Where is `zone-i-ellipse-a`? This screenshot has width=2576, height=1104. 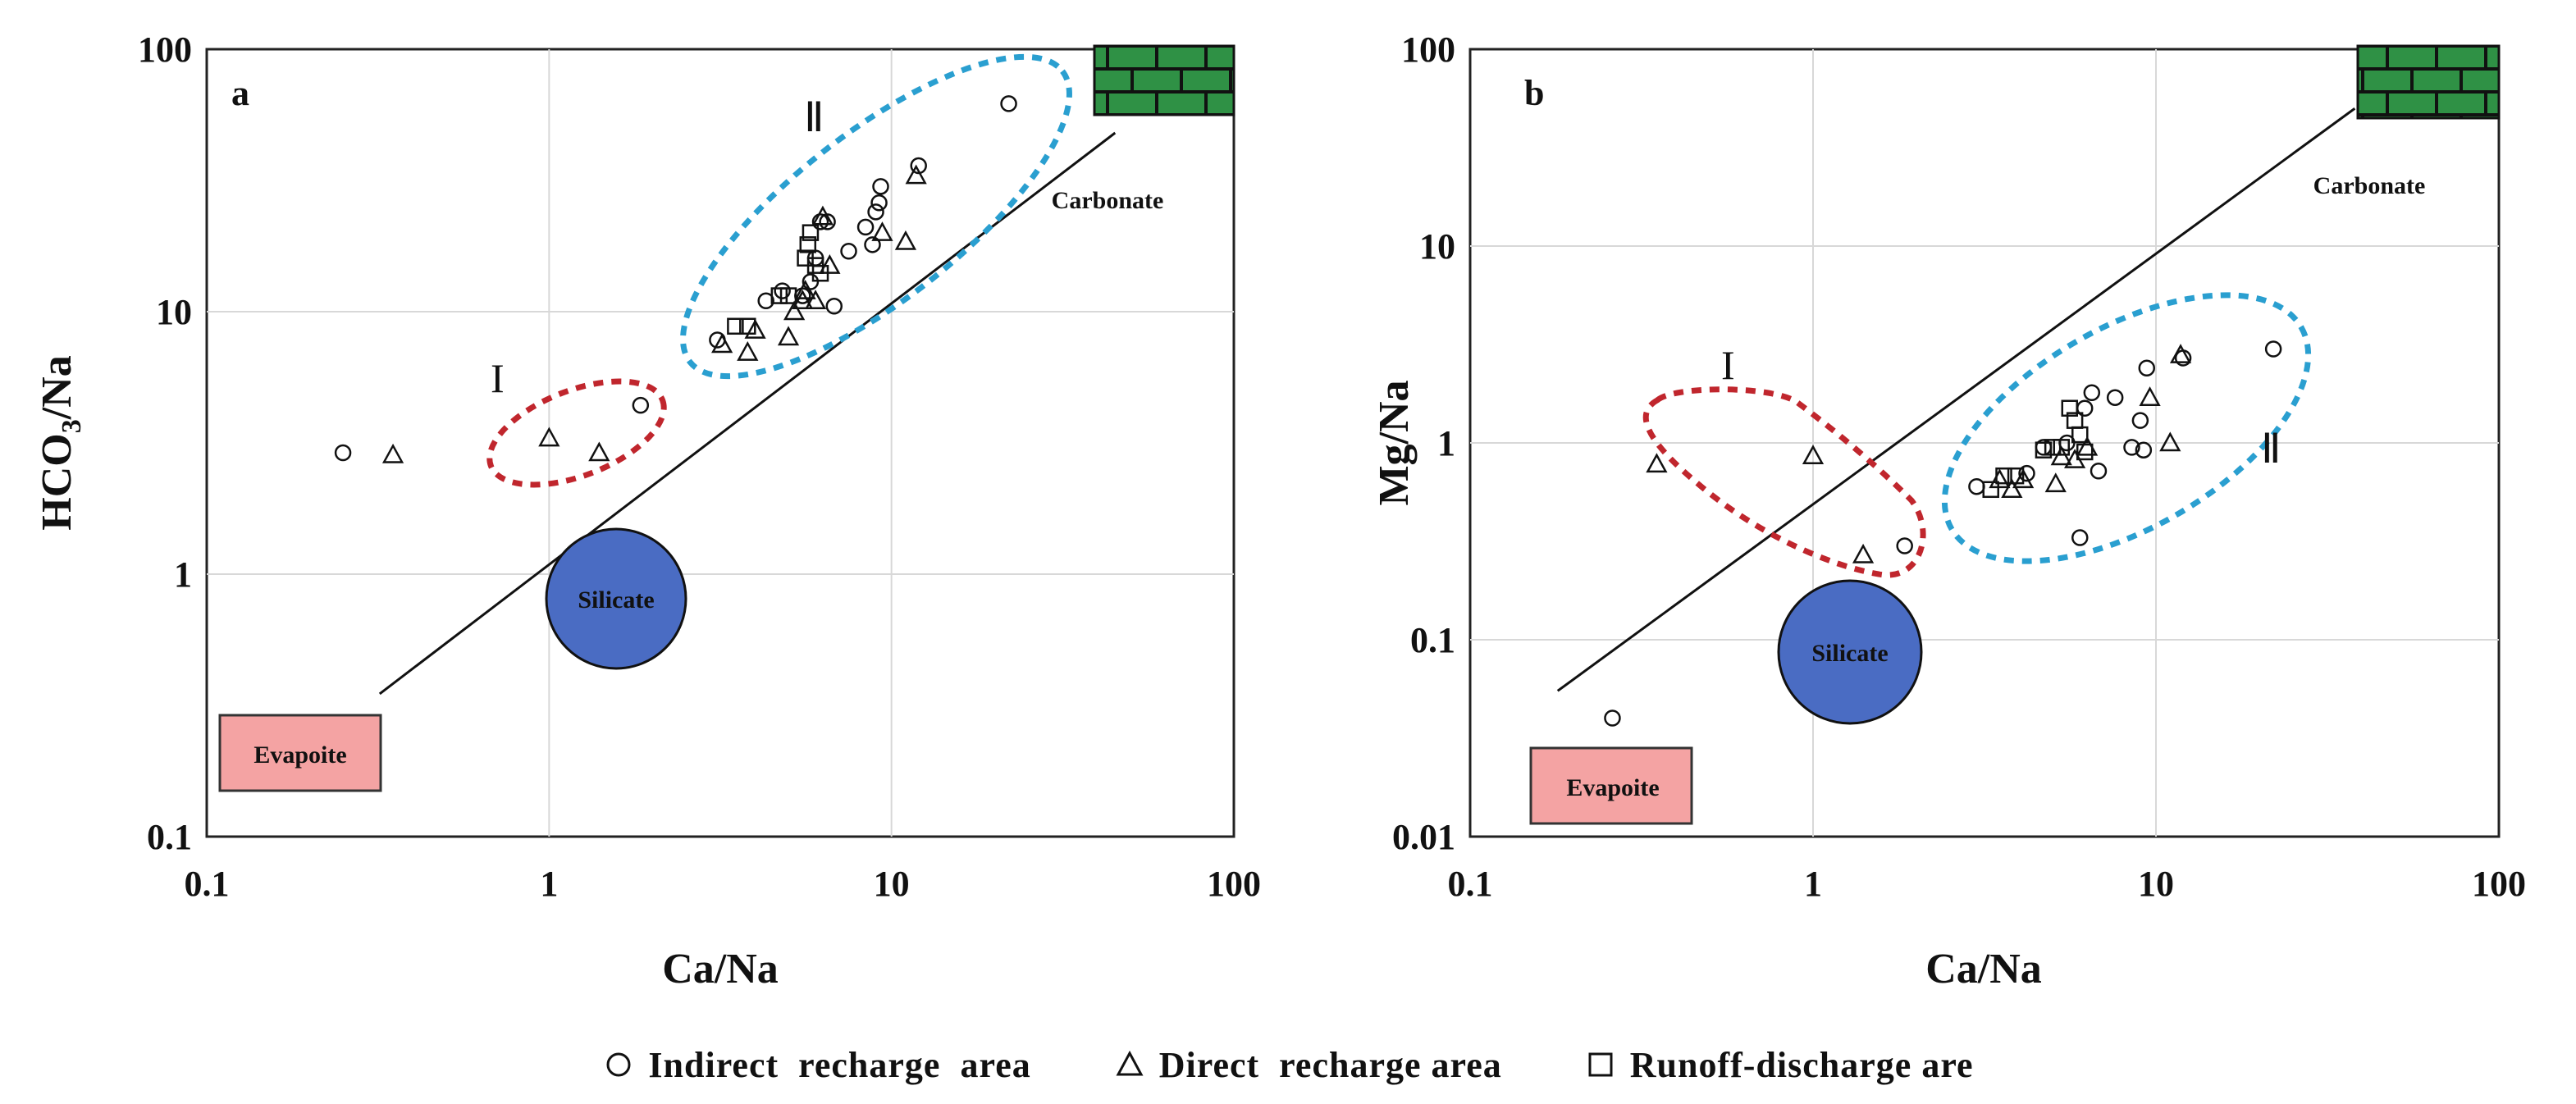
zone-i-ellipse-a is located at coordinates (577, 433).